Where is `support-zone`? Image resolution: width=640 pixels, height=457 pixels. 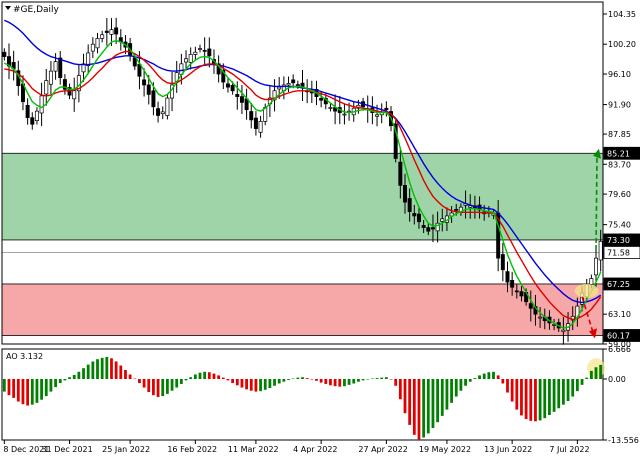 support-zone is located at coordinates (302, 309).